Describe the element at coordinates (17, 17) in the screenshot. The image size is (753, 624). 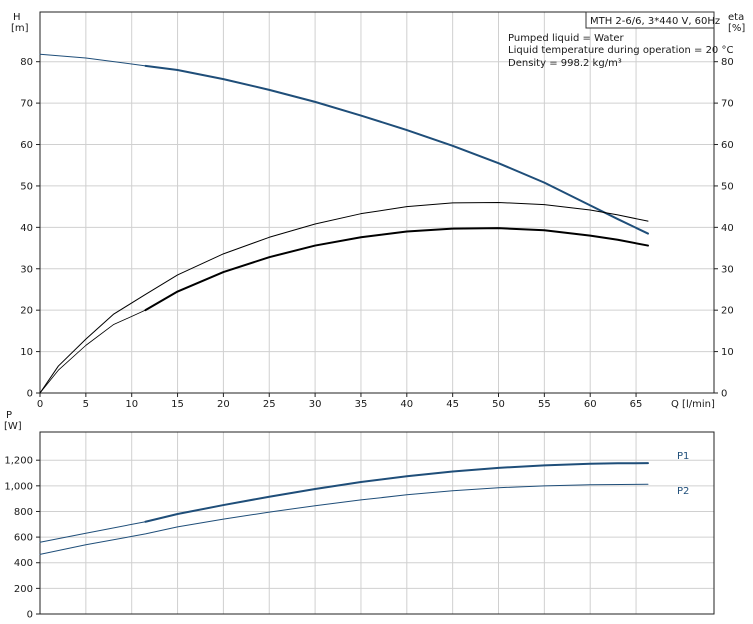
I see `y-left-label-line1: H` at that location.